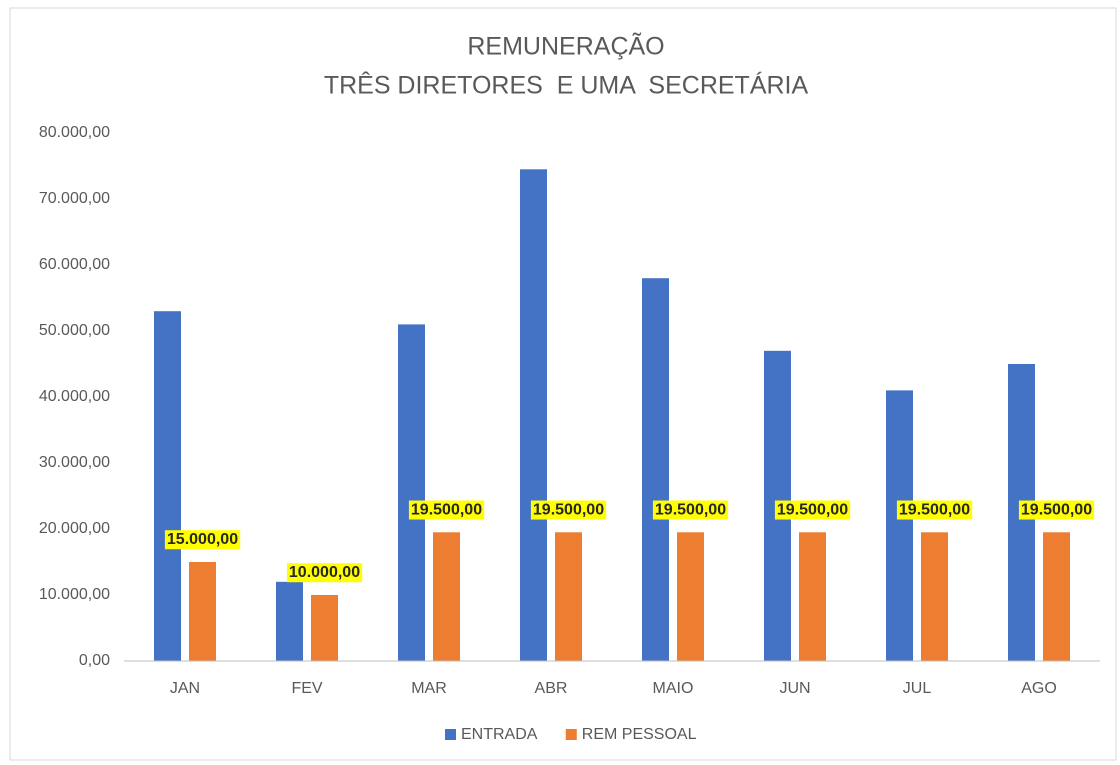 Image resolution: width=1120 pixels, height=765 pixels. I want to click on y-tick-label: 70.000,00, so click(74, 198).